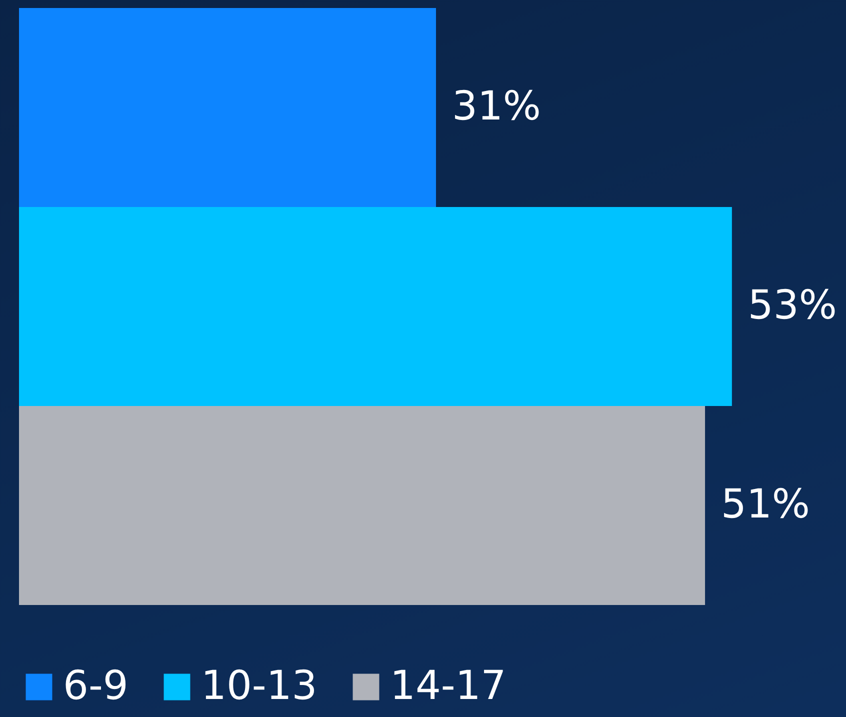 The width and height of the screenshot is (846, 717). I want to click on data-label: 31%, so click(496, 107).